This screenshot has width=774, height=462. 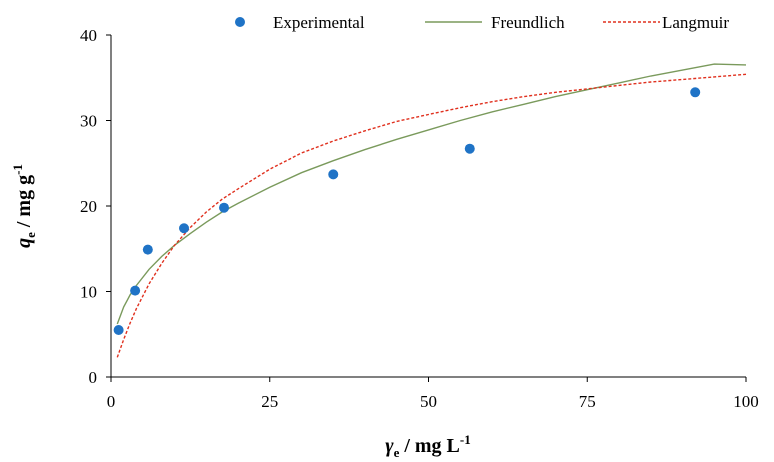 I want to click on x-axis-unit: / mg L, so click(x=429, y=446).